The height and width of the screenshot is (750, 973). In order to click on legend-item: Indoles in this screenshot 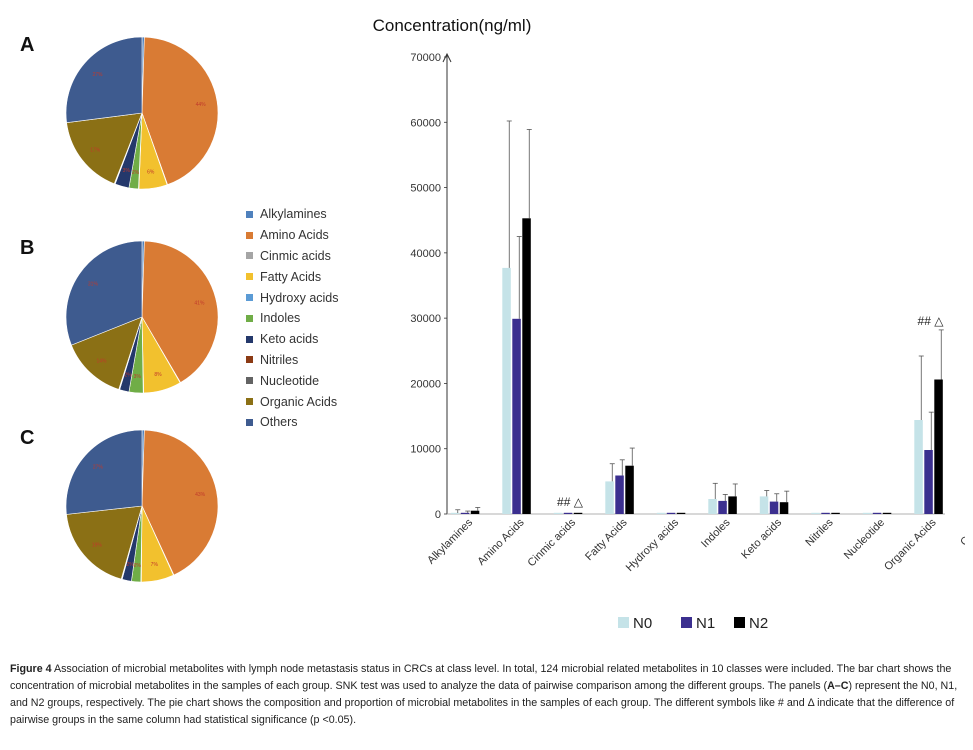, I will do `click(292, 318)`.